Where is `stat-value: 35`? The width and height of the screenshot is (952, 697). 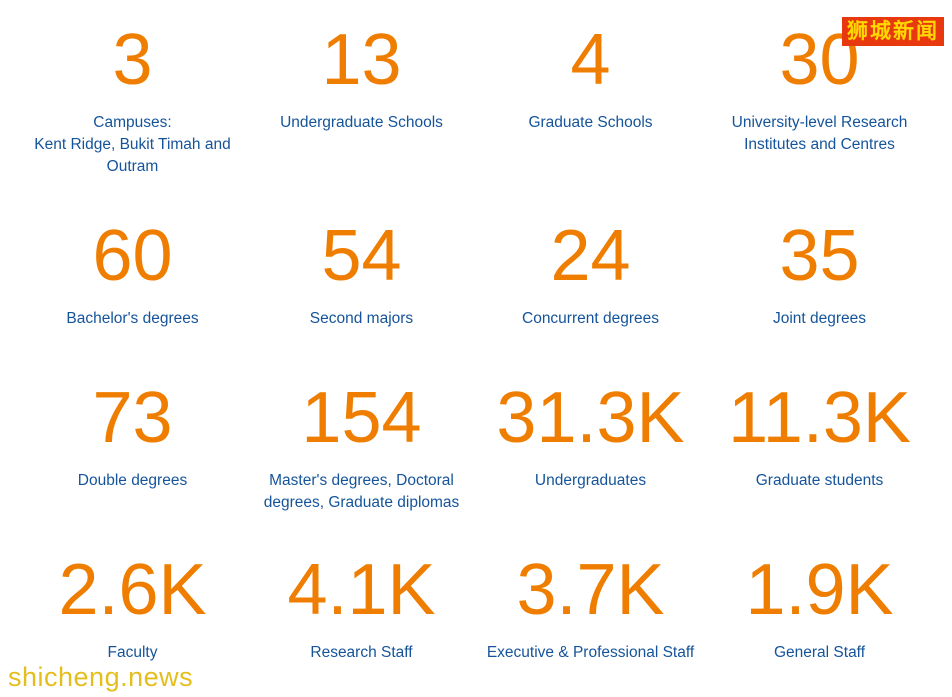
stat-value: 35 is located at coordinates (819, 256).